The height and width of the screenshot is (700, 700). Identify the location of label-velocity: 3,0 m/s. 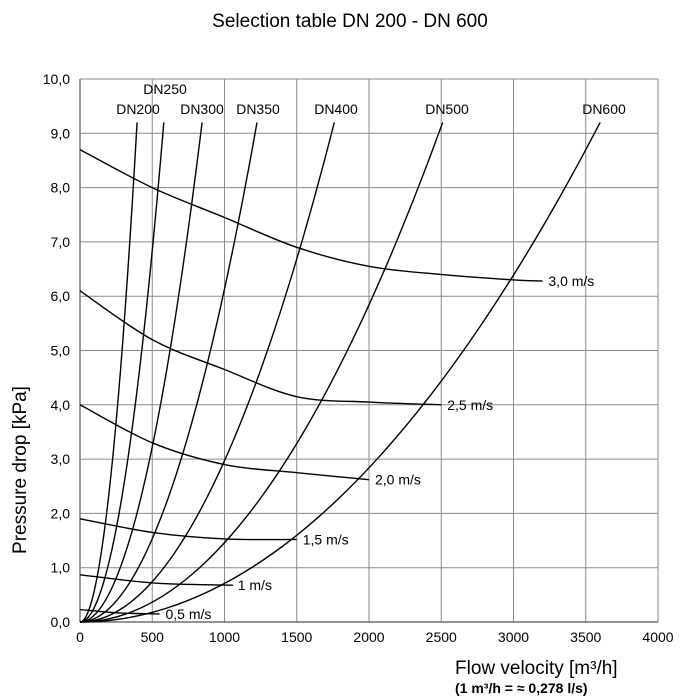
(571, 281).